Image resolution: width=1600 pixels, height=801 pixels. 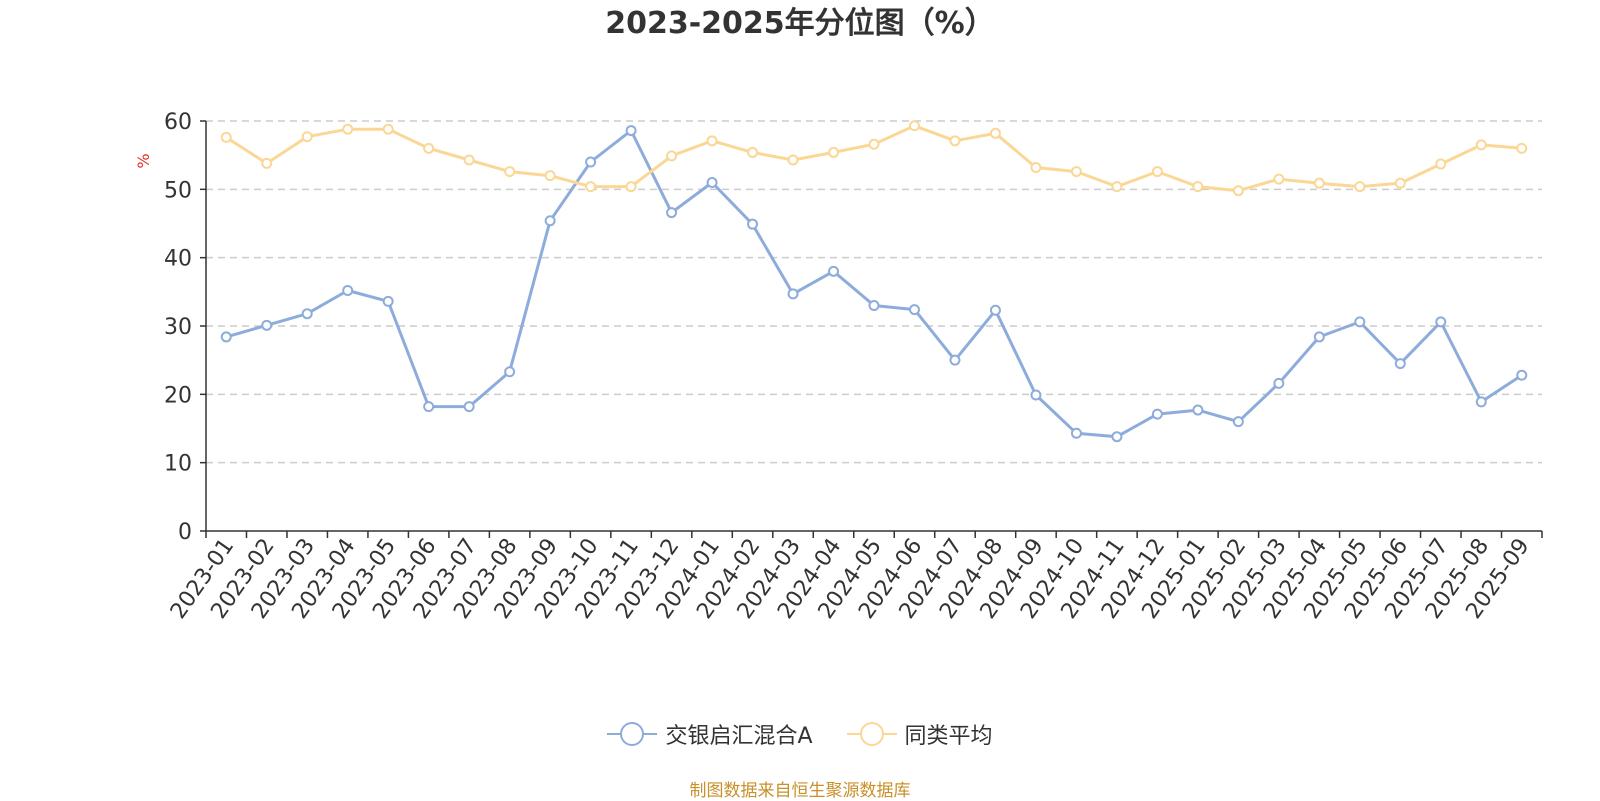 I want to click on source-note: 制图数据来自恒生聚源数据库, so click(x=800, y=791).